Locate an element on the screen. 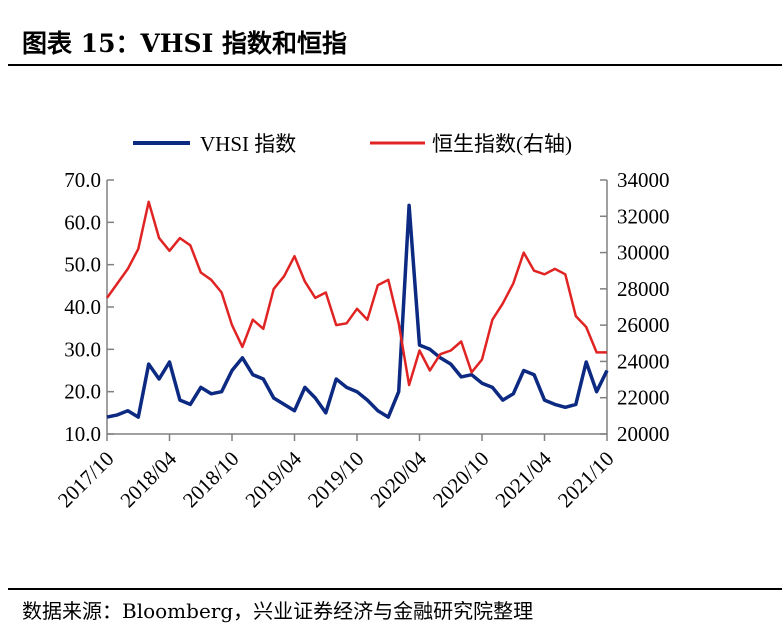  legend-label-vhsi: VHSI 指数 is located at coordinates (248, 144).